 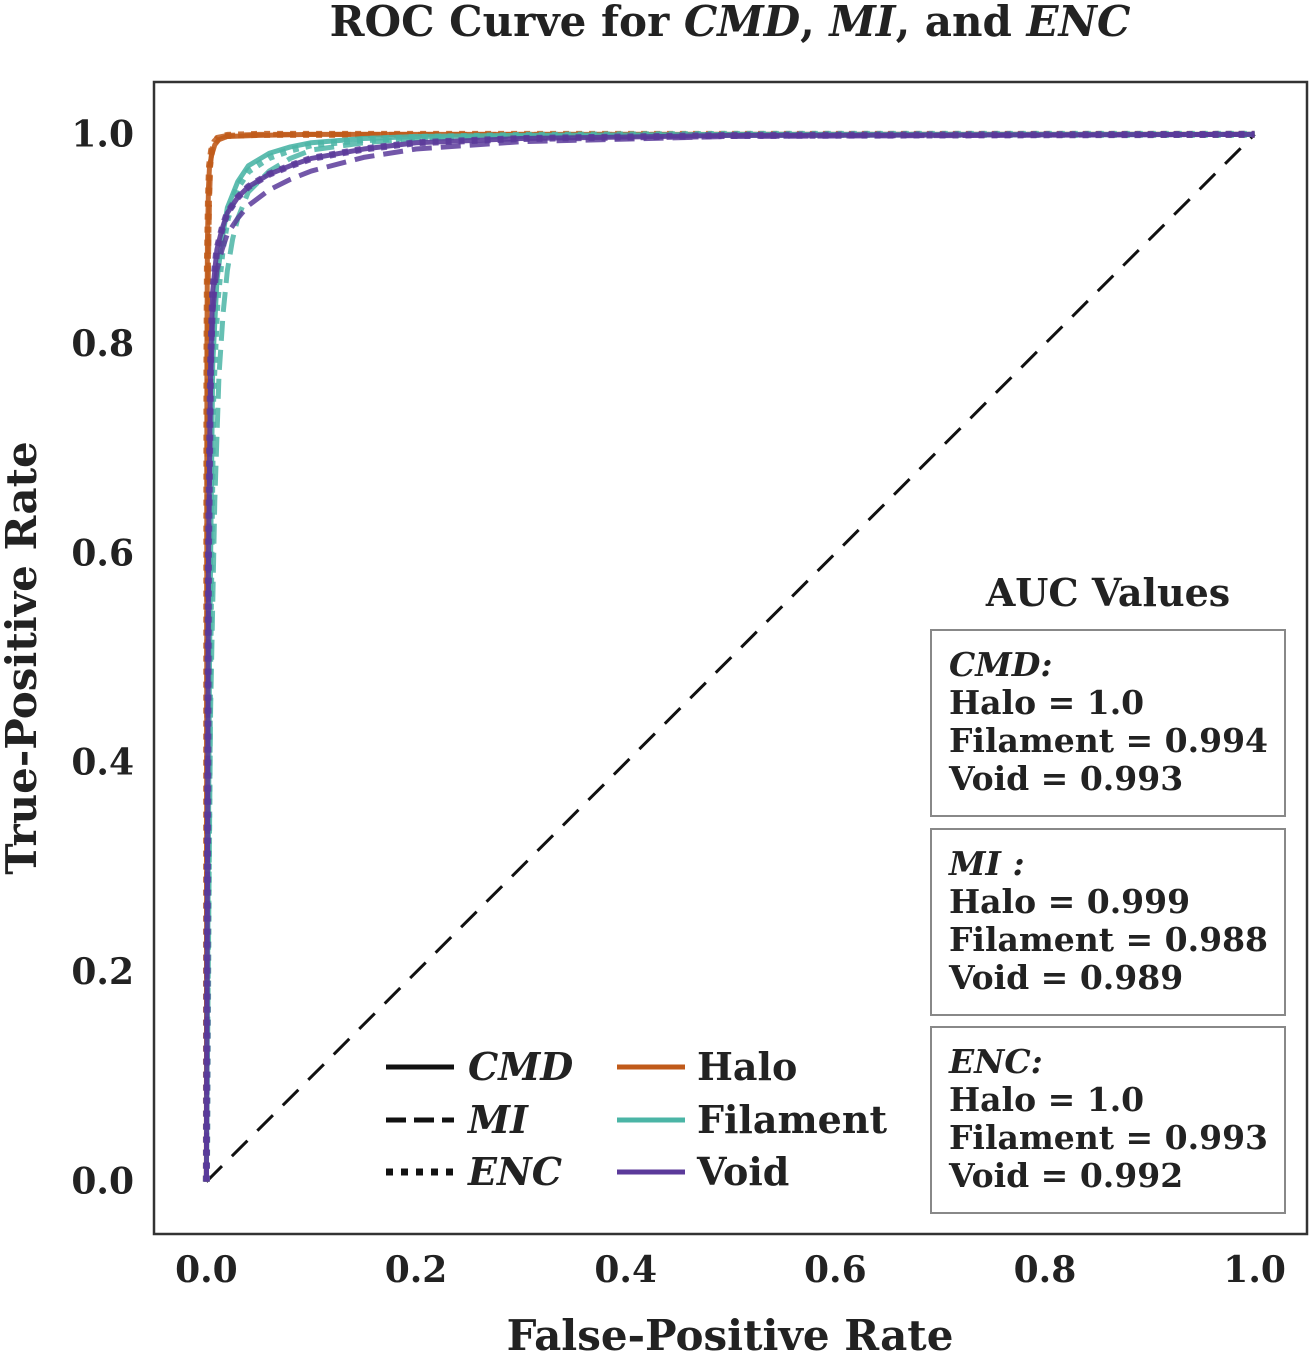 What do you see at coordinates (1046, 1099) in the screenshot?
I see `auc-box-enc-line-halo: Halo = 1.0` at bounding box center [1046, 1099].